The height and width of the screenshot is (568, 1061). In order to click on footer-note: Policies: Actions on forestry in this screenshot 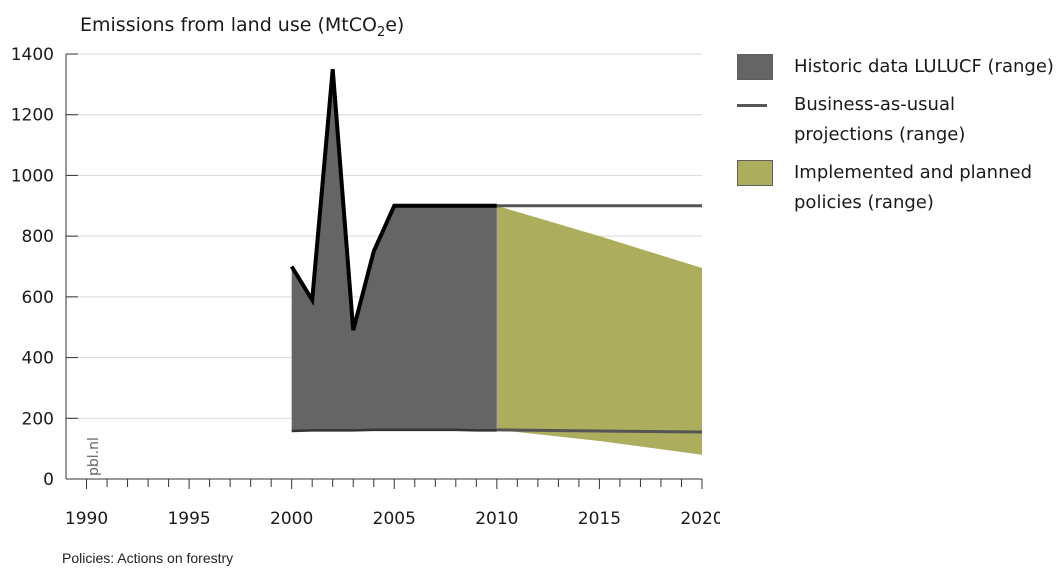, I will do `click(148, 558)`.